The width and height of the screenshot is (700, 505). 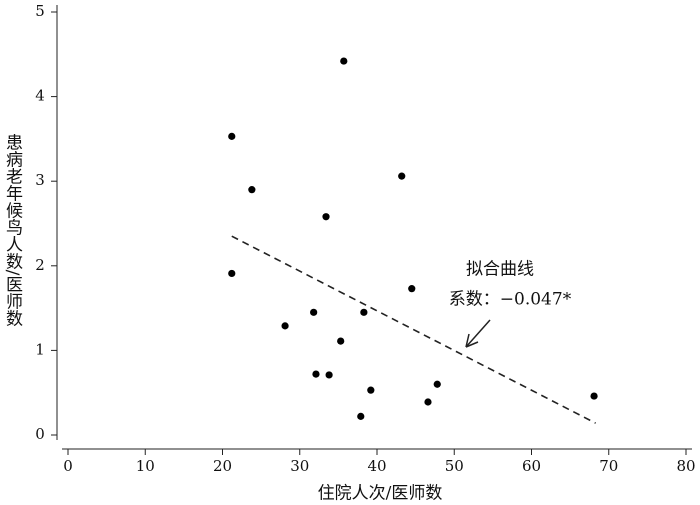 I want to click on arrow-head, so click(x=472, y=340).